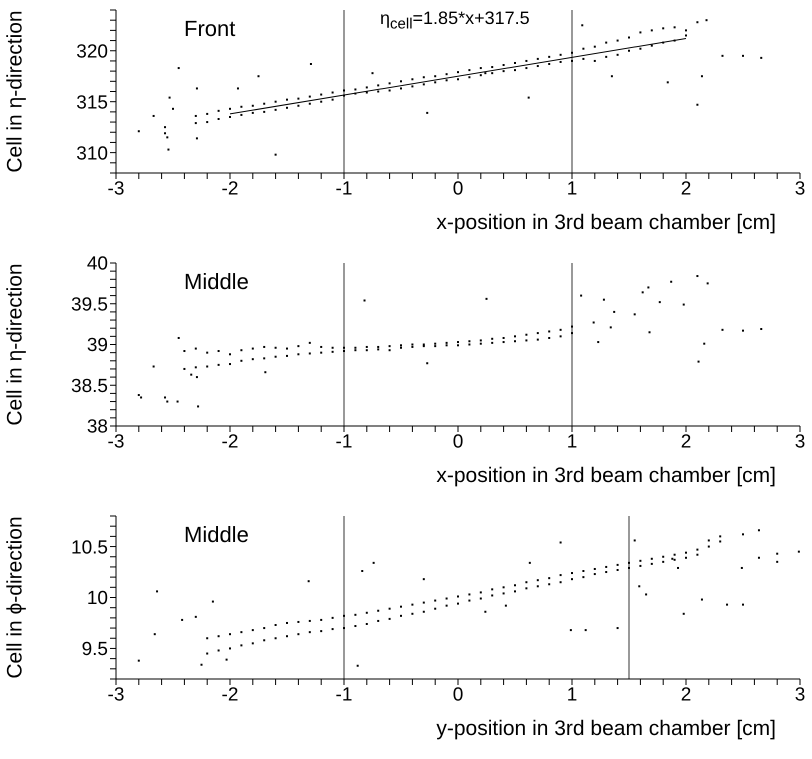 The height and width of the screenshot is (759, 812). What do you see at coordinates (95, 649) in the screenshot?
I see `y-tick-label: 9.5` at bounding box center [95, 649].